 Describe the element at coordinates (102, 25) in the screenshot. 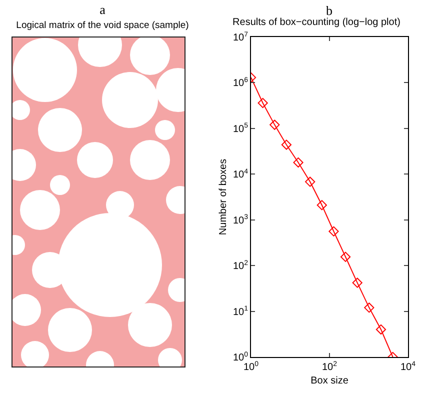

I see `text: Logical matrix of the void space (sample)` at that location.